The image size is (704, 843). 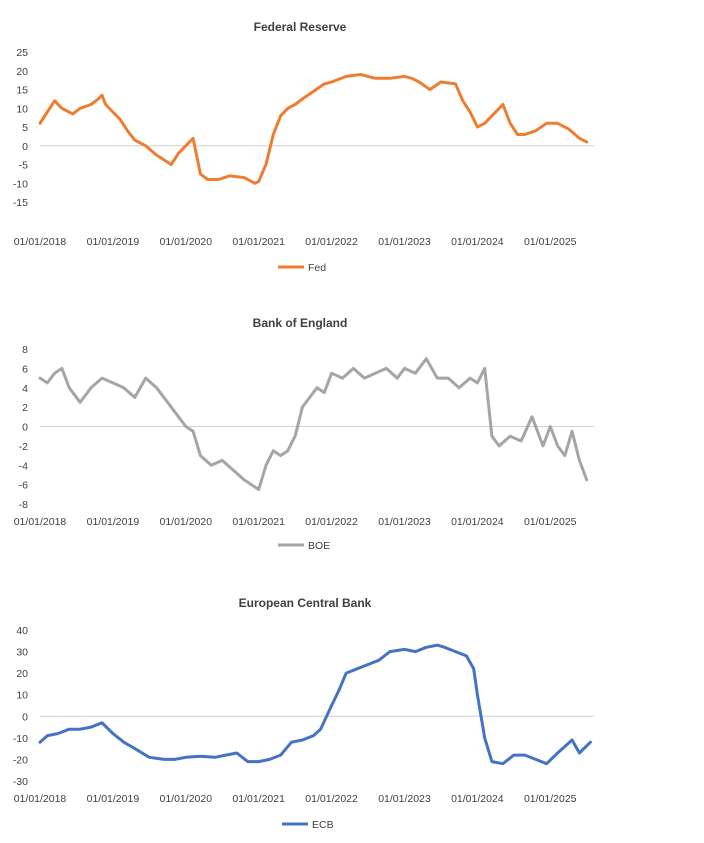 I want to click on y-tick-label: -8, so click(x=23, y=505).